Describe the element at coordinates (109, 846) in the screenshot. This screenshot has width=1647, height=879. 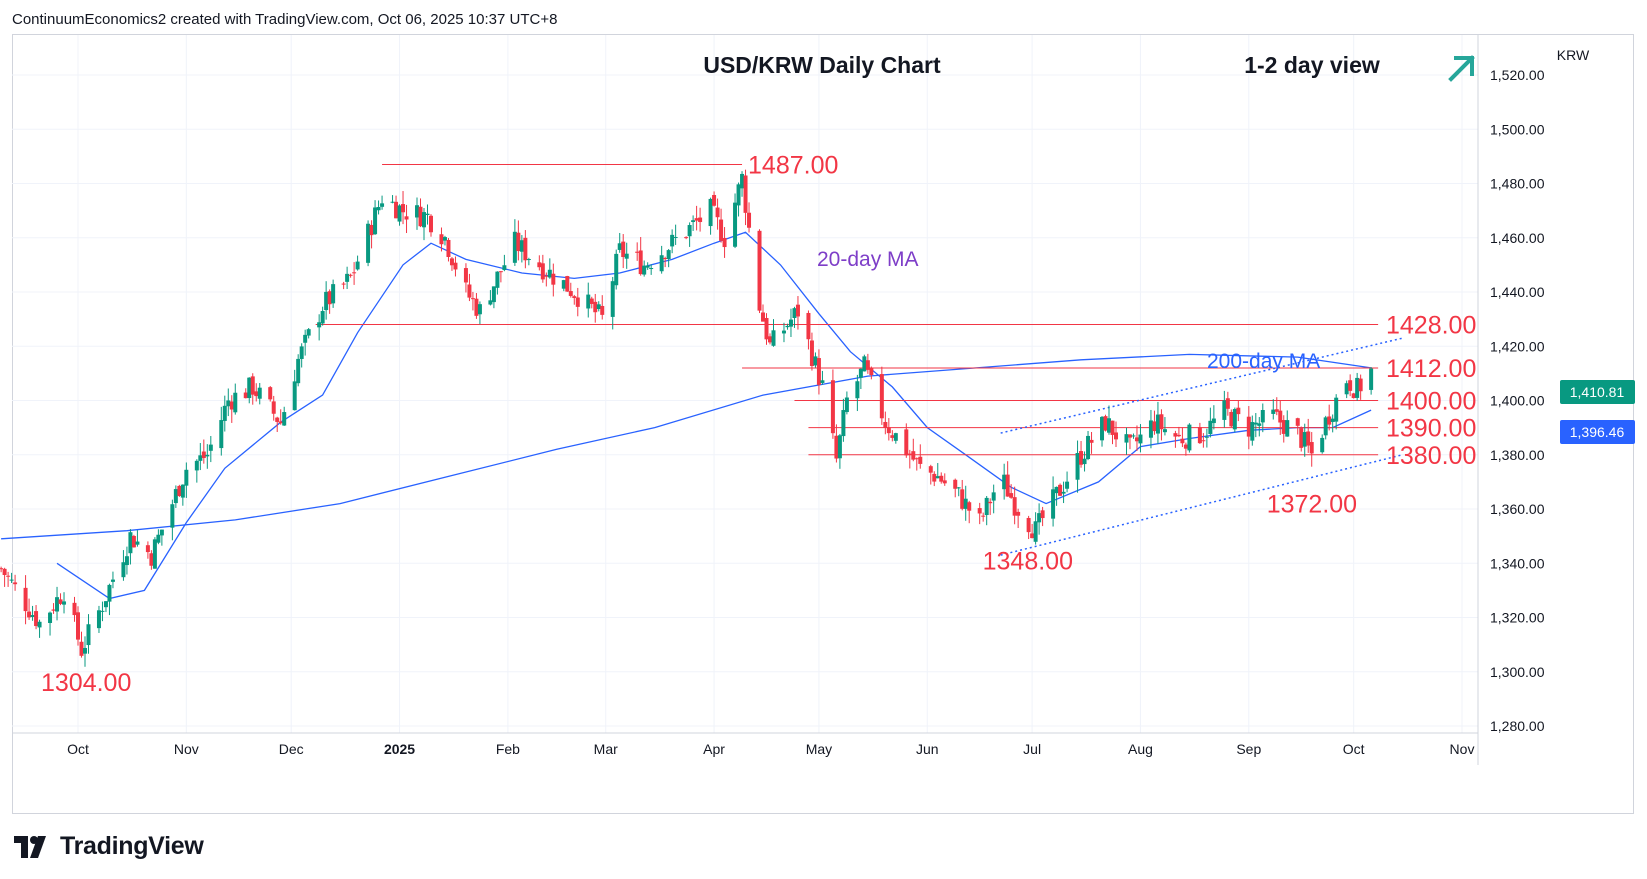
I see `tradingview-logo: TradingView` at that location.